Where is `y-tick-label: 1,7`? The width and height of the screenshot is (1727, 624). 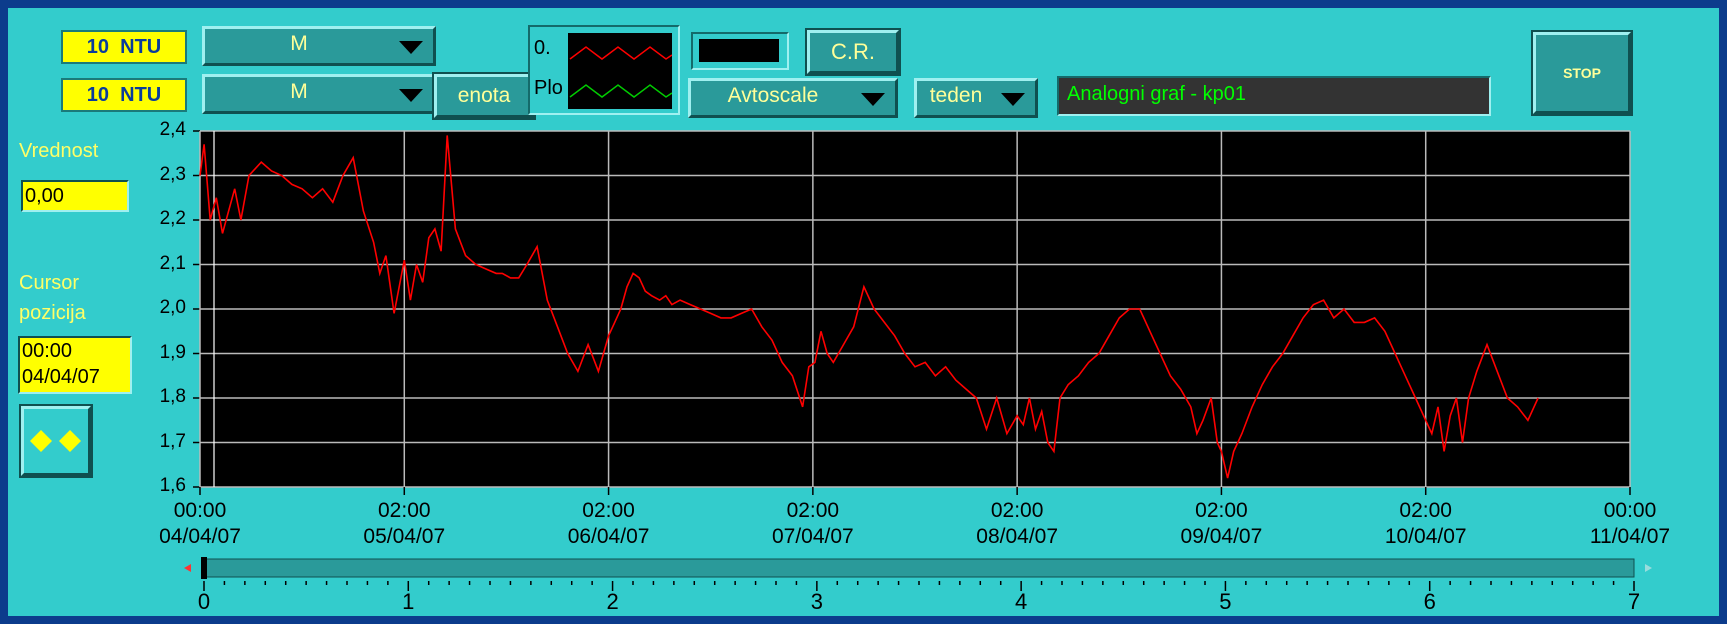
y-tick-label: 1,7 is located at coordinates (172, 441).